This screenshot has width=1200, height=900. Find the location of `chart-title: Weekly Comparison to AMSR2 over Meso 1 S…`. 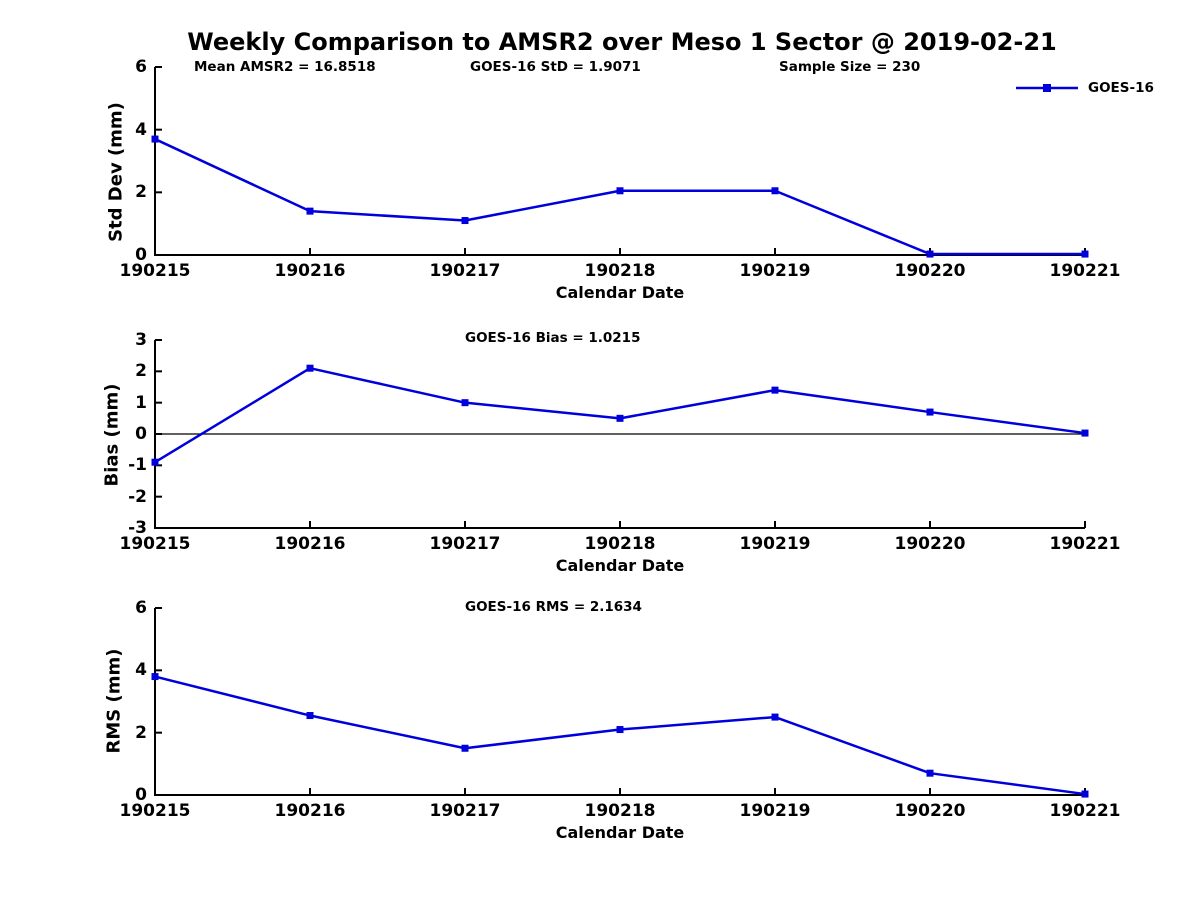

chart-title: Weekly Comparison to AMSR2 over Meso 1 S… is located at coordinates (622, 42).